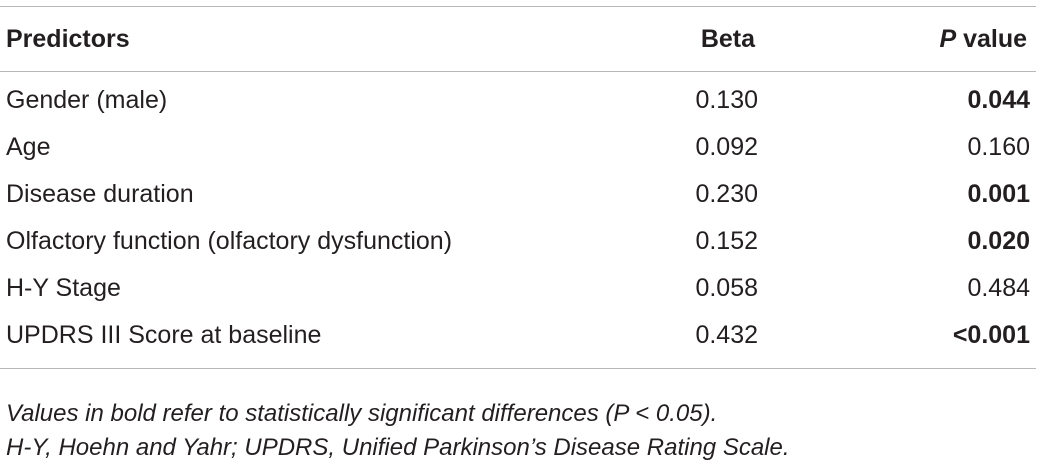  I want to click on predictor-cell: Disease duration, so click(100, 193).